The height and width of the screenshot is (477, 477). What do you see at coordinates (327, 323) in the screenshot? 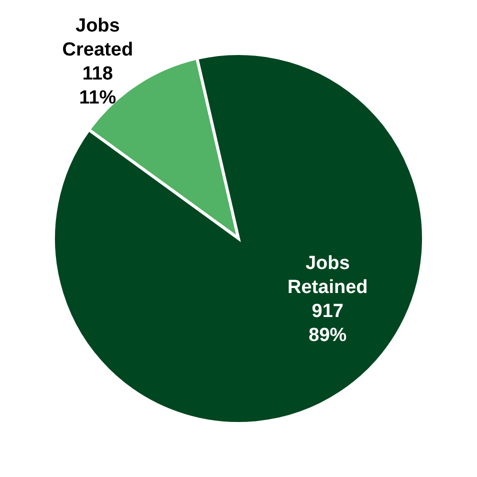
I see `data-label: 917 89%` at bounding box center [327, 323].